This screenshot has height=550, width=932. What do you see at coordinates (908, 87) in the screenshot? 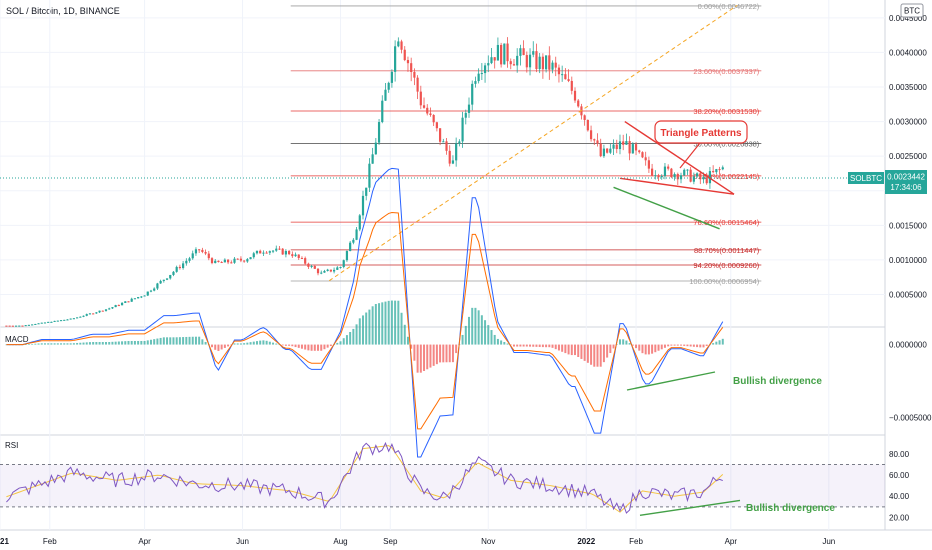
I see `y-tick-label: 0.0035000` at bounding box center [908, 87].